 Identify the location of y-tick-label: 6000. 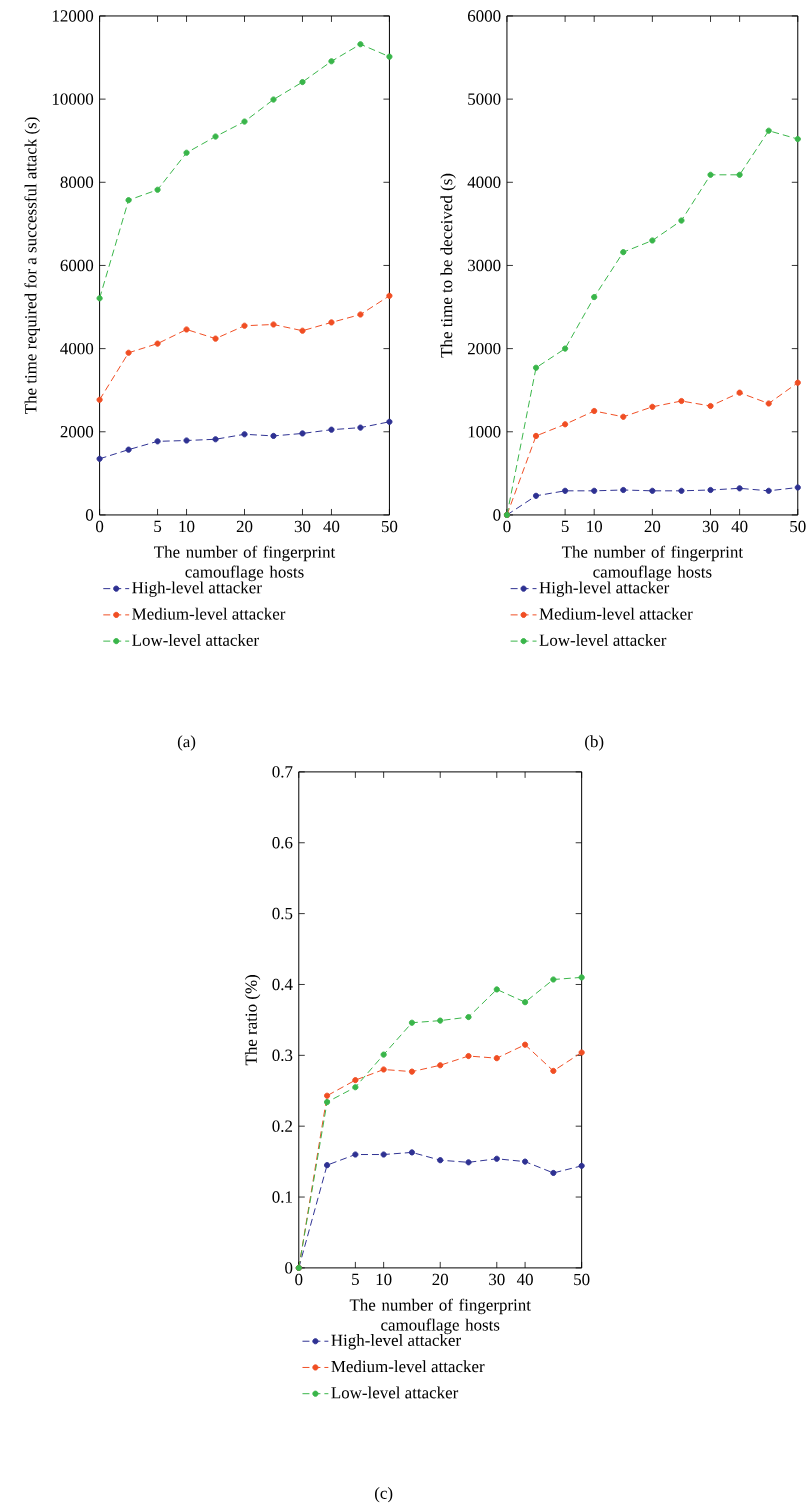
(484, 16).